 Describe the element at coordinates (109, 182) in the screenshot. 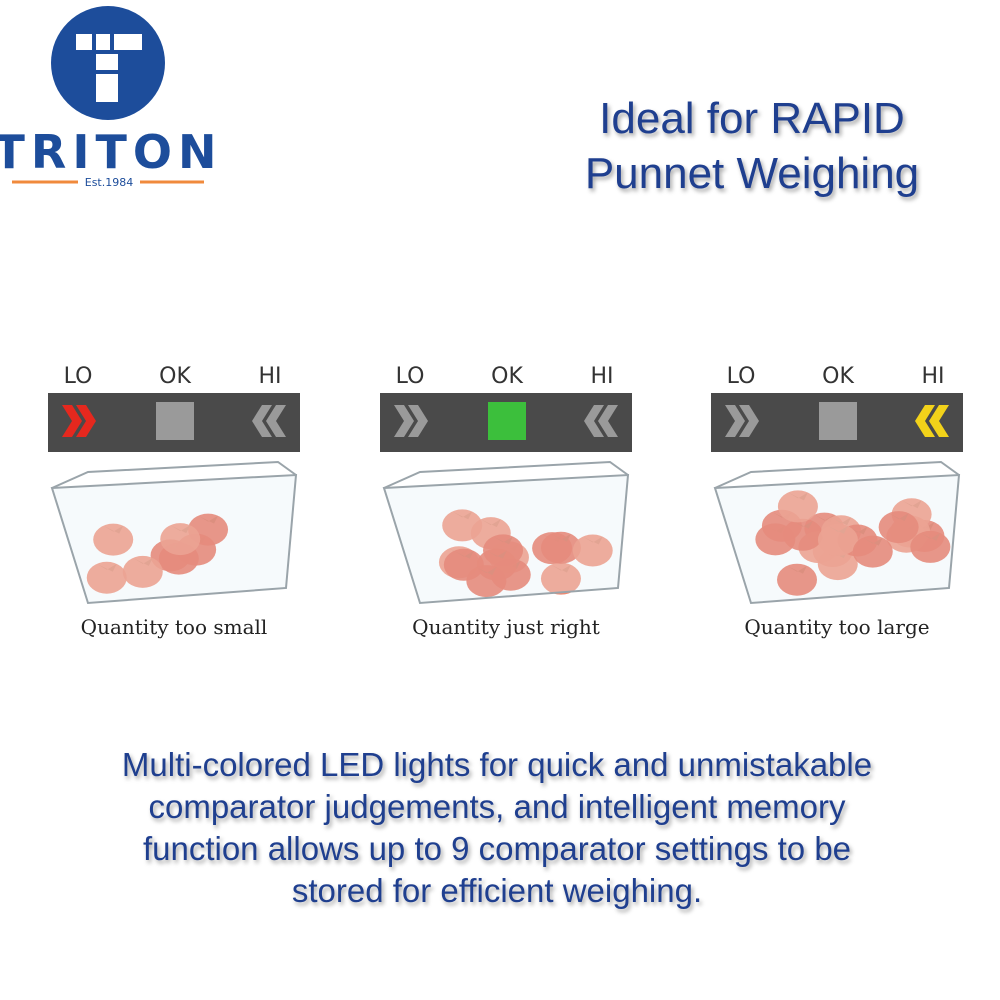

I see `logo-established: Est.1984` at that location.